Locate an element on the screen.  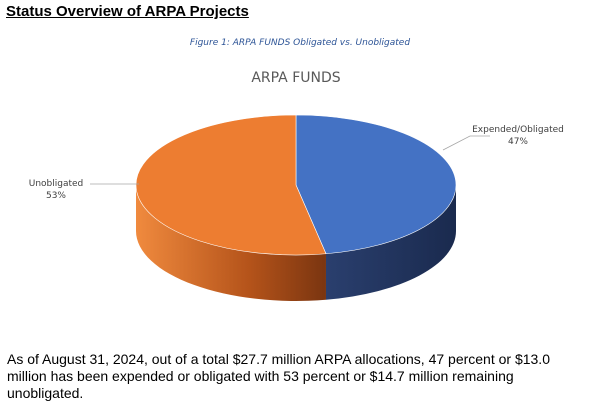
slice-label-pct-1: 53% is located at coordinates (56, 196).